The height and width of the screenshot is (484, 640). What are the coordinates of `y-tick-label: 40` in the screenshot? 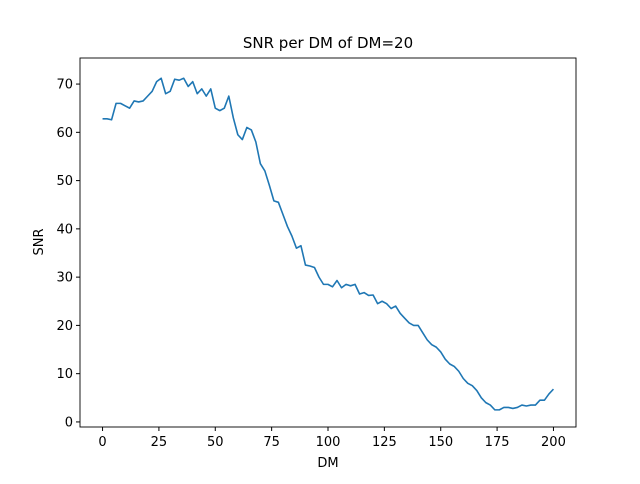 It's located at (64, 229).